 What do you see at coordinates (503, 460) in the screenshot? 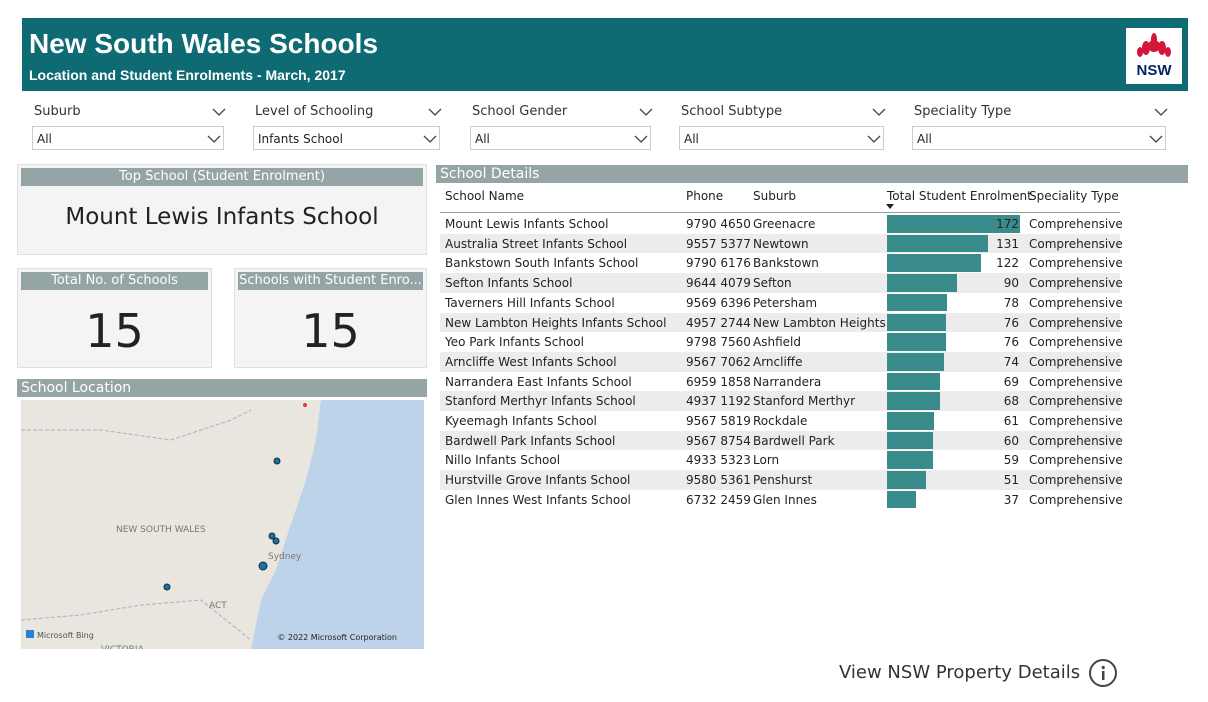
I see `table-cell: Nillo Infants School` at bounding box center [503, 460].